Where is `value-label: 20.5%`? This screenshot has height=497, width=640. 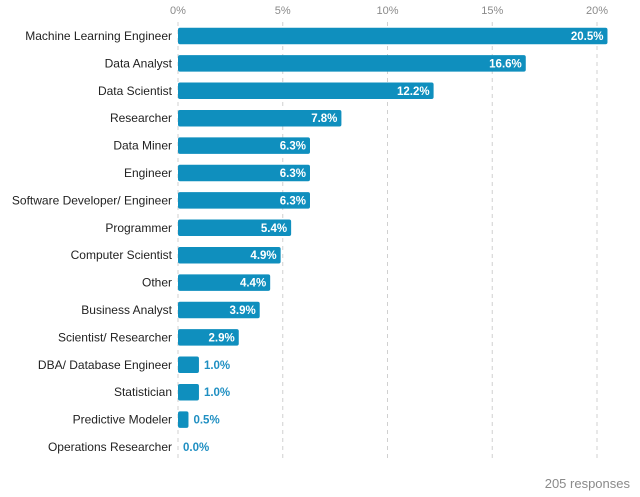
value-label: 20.5% is located at coordinates (587, 37).